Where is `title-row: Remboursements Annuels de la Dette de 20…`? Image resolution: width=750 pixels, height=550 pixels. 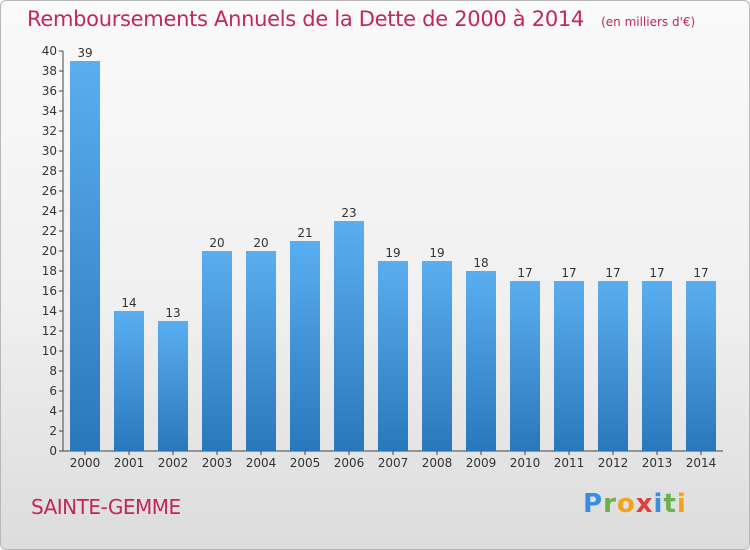 title-row: Remboursements Annuels de la Dette de 20… is located at coordinates (361, 19).